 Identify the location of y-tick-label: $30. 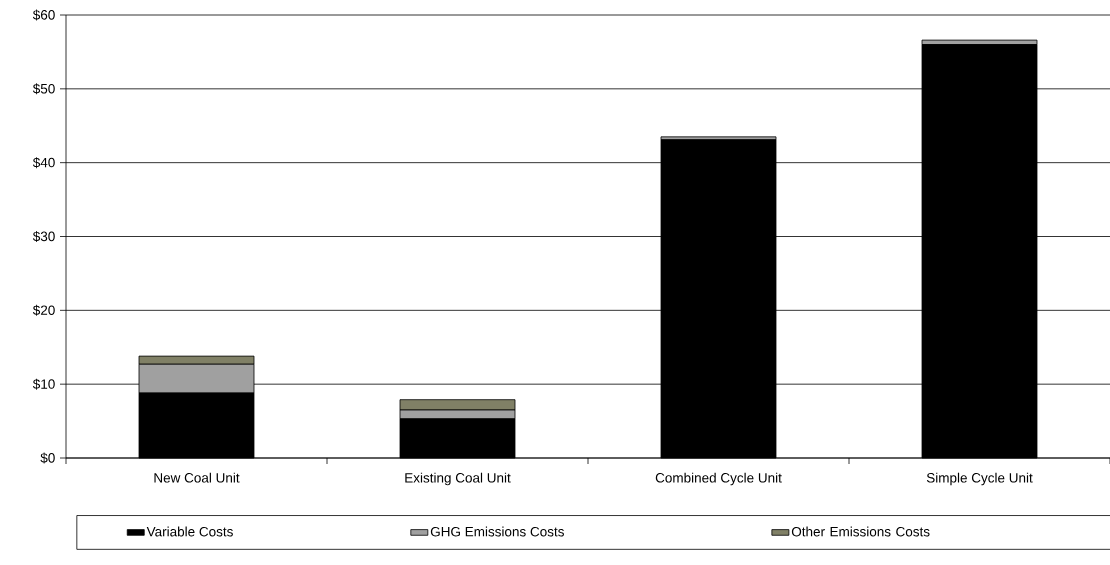
(43, 236).